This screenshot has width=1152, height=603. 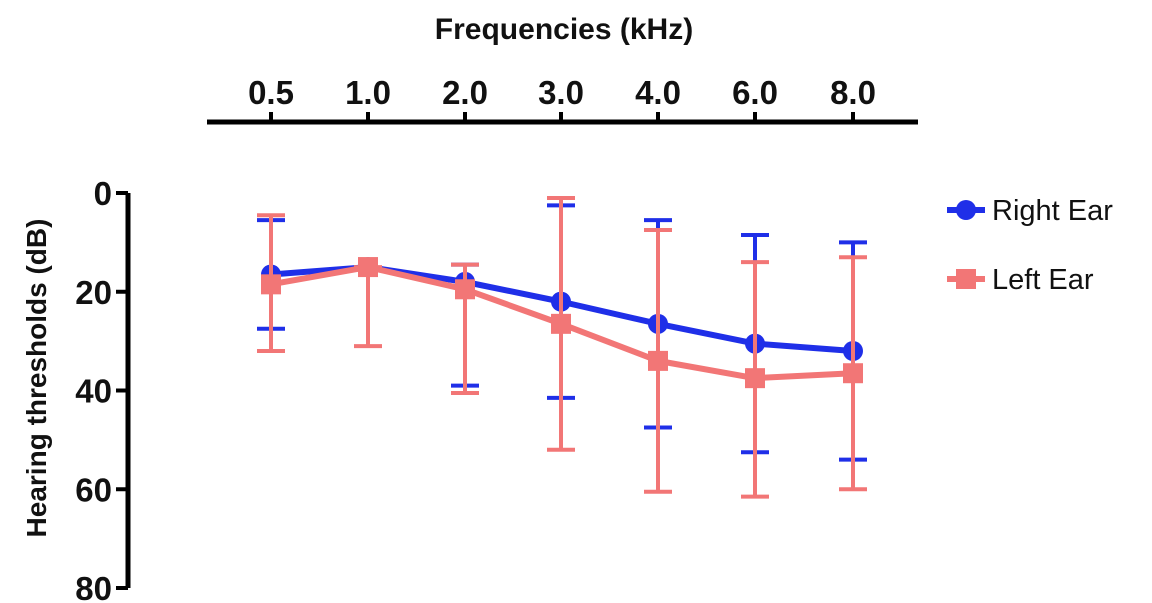 I want to click on legend-item: Left Ear, so click(x=1020, y=280).